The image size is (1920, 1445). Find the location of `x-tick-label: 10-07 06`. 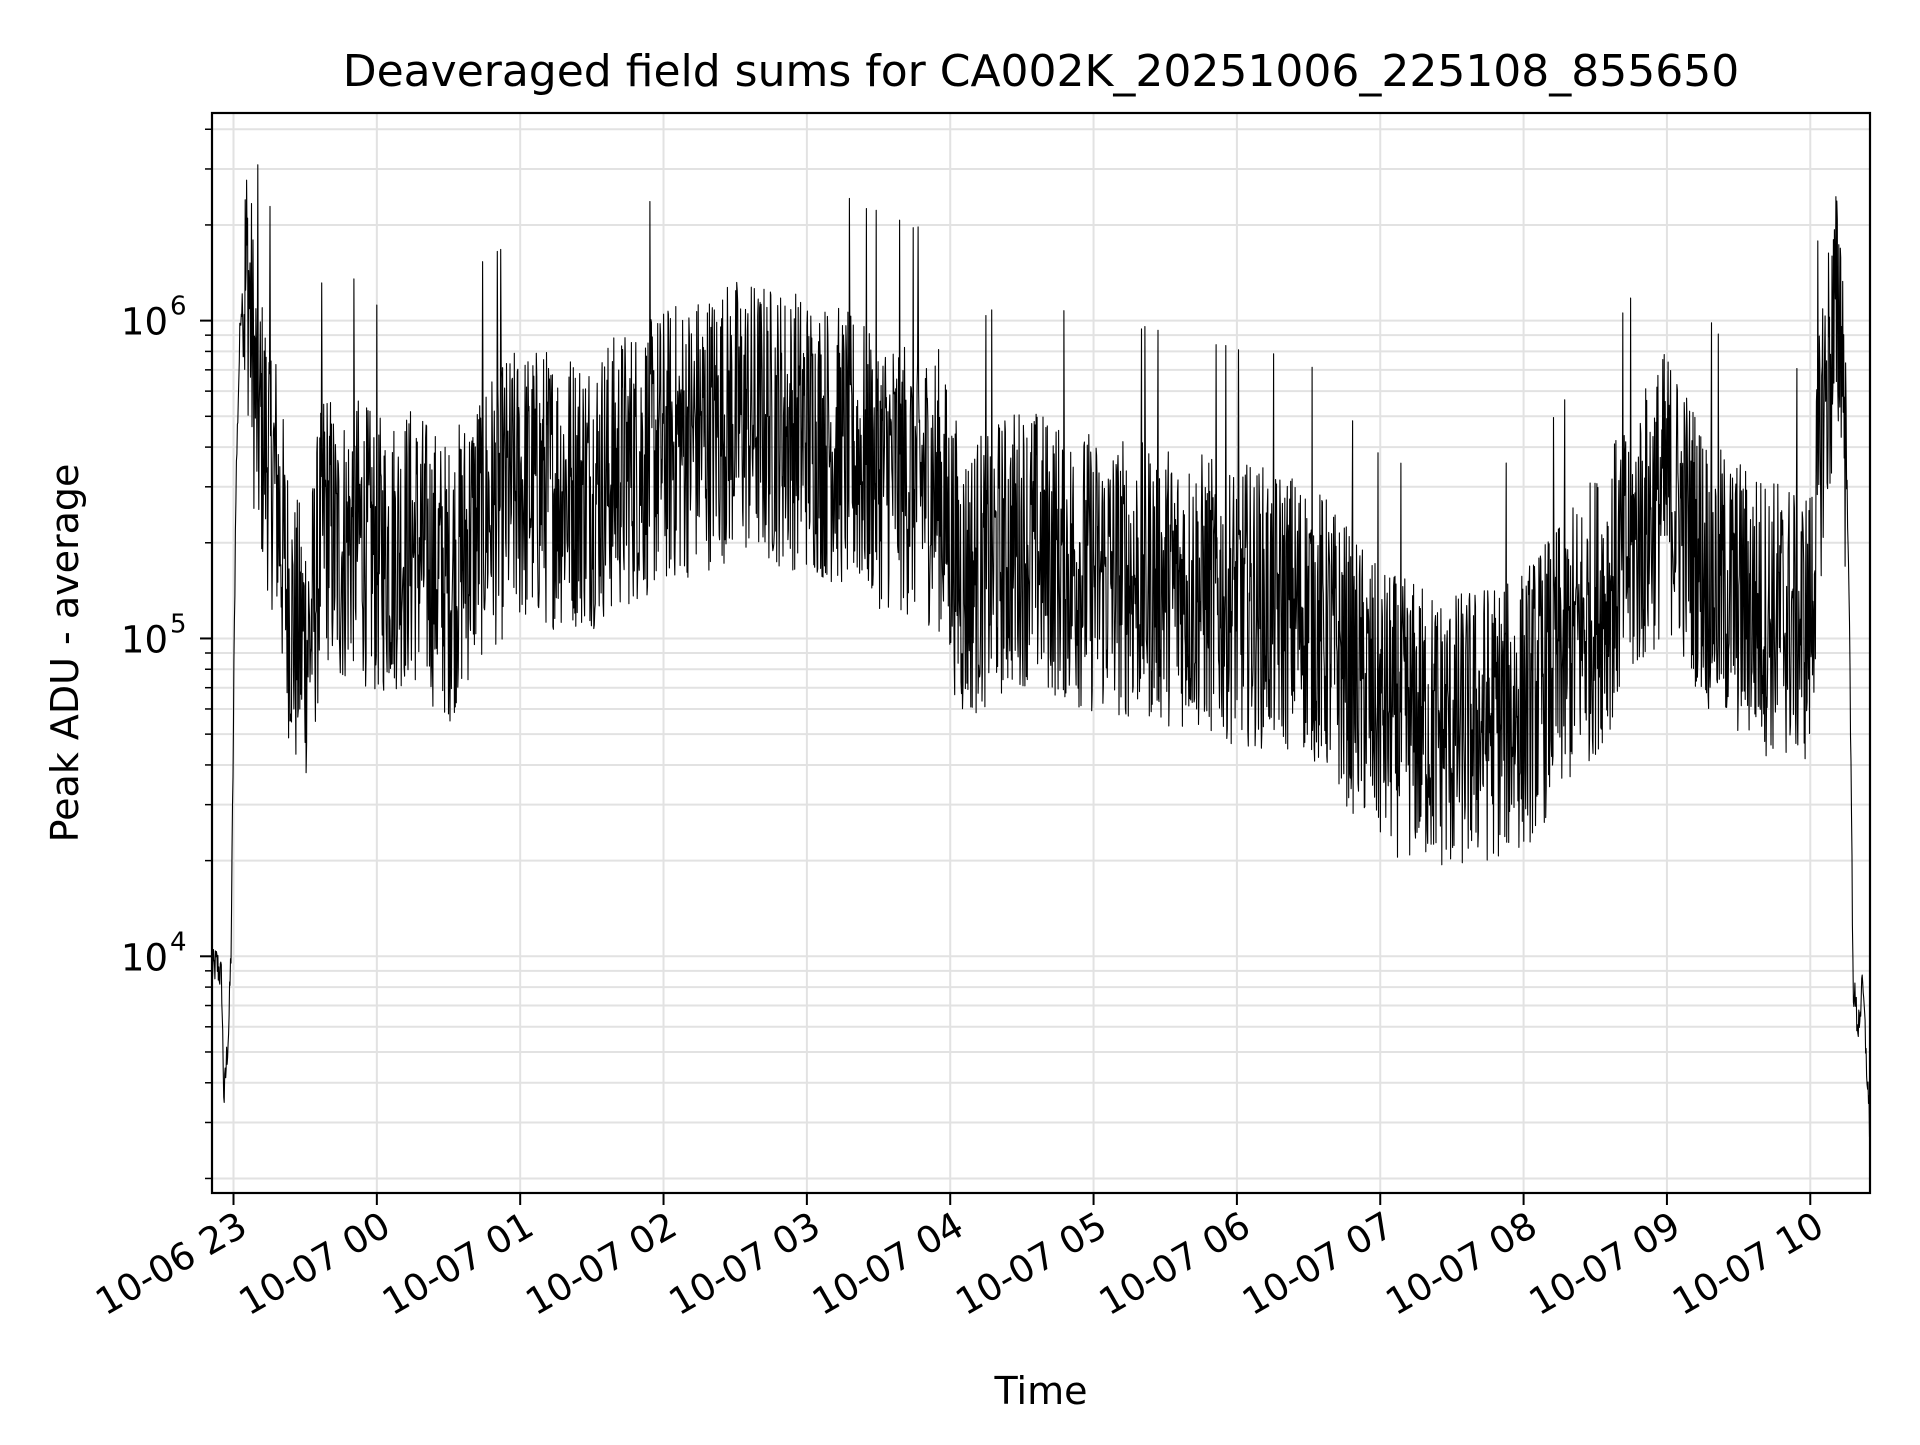

x-tick-label: 10-07 06 is located at coordinates (1175, 1264).